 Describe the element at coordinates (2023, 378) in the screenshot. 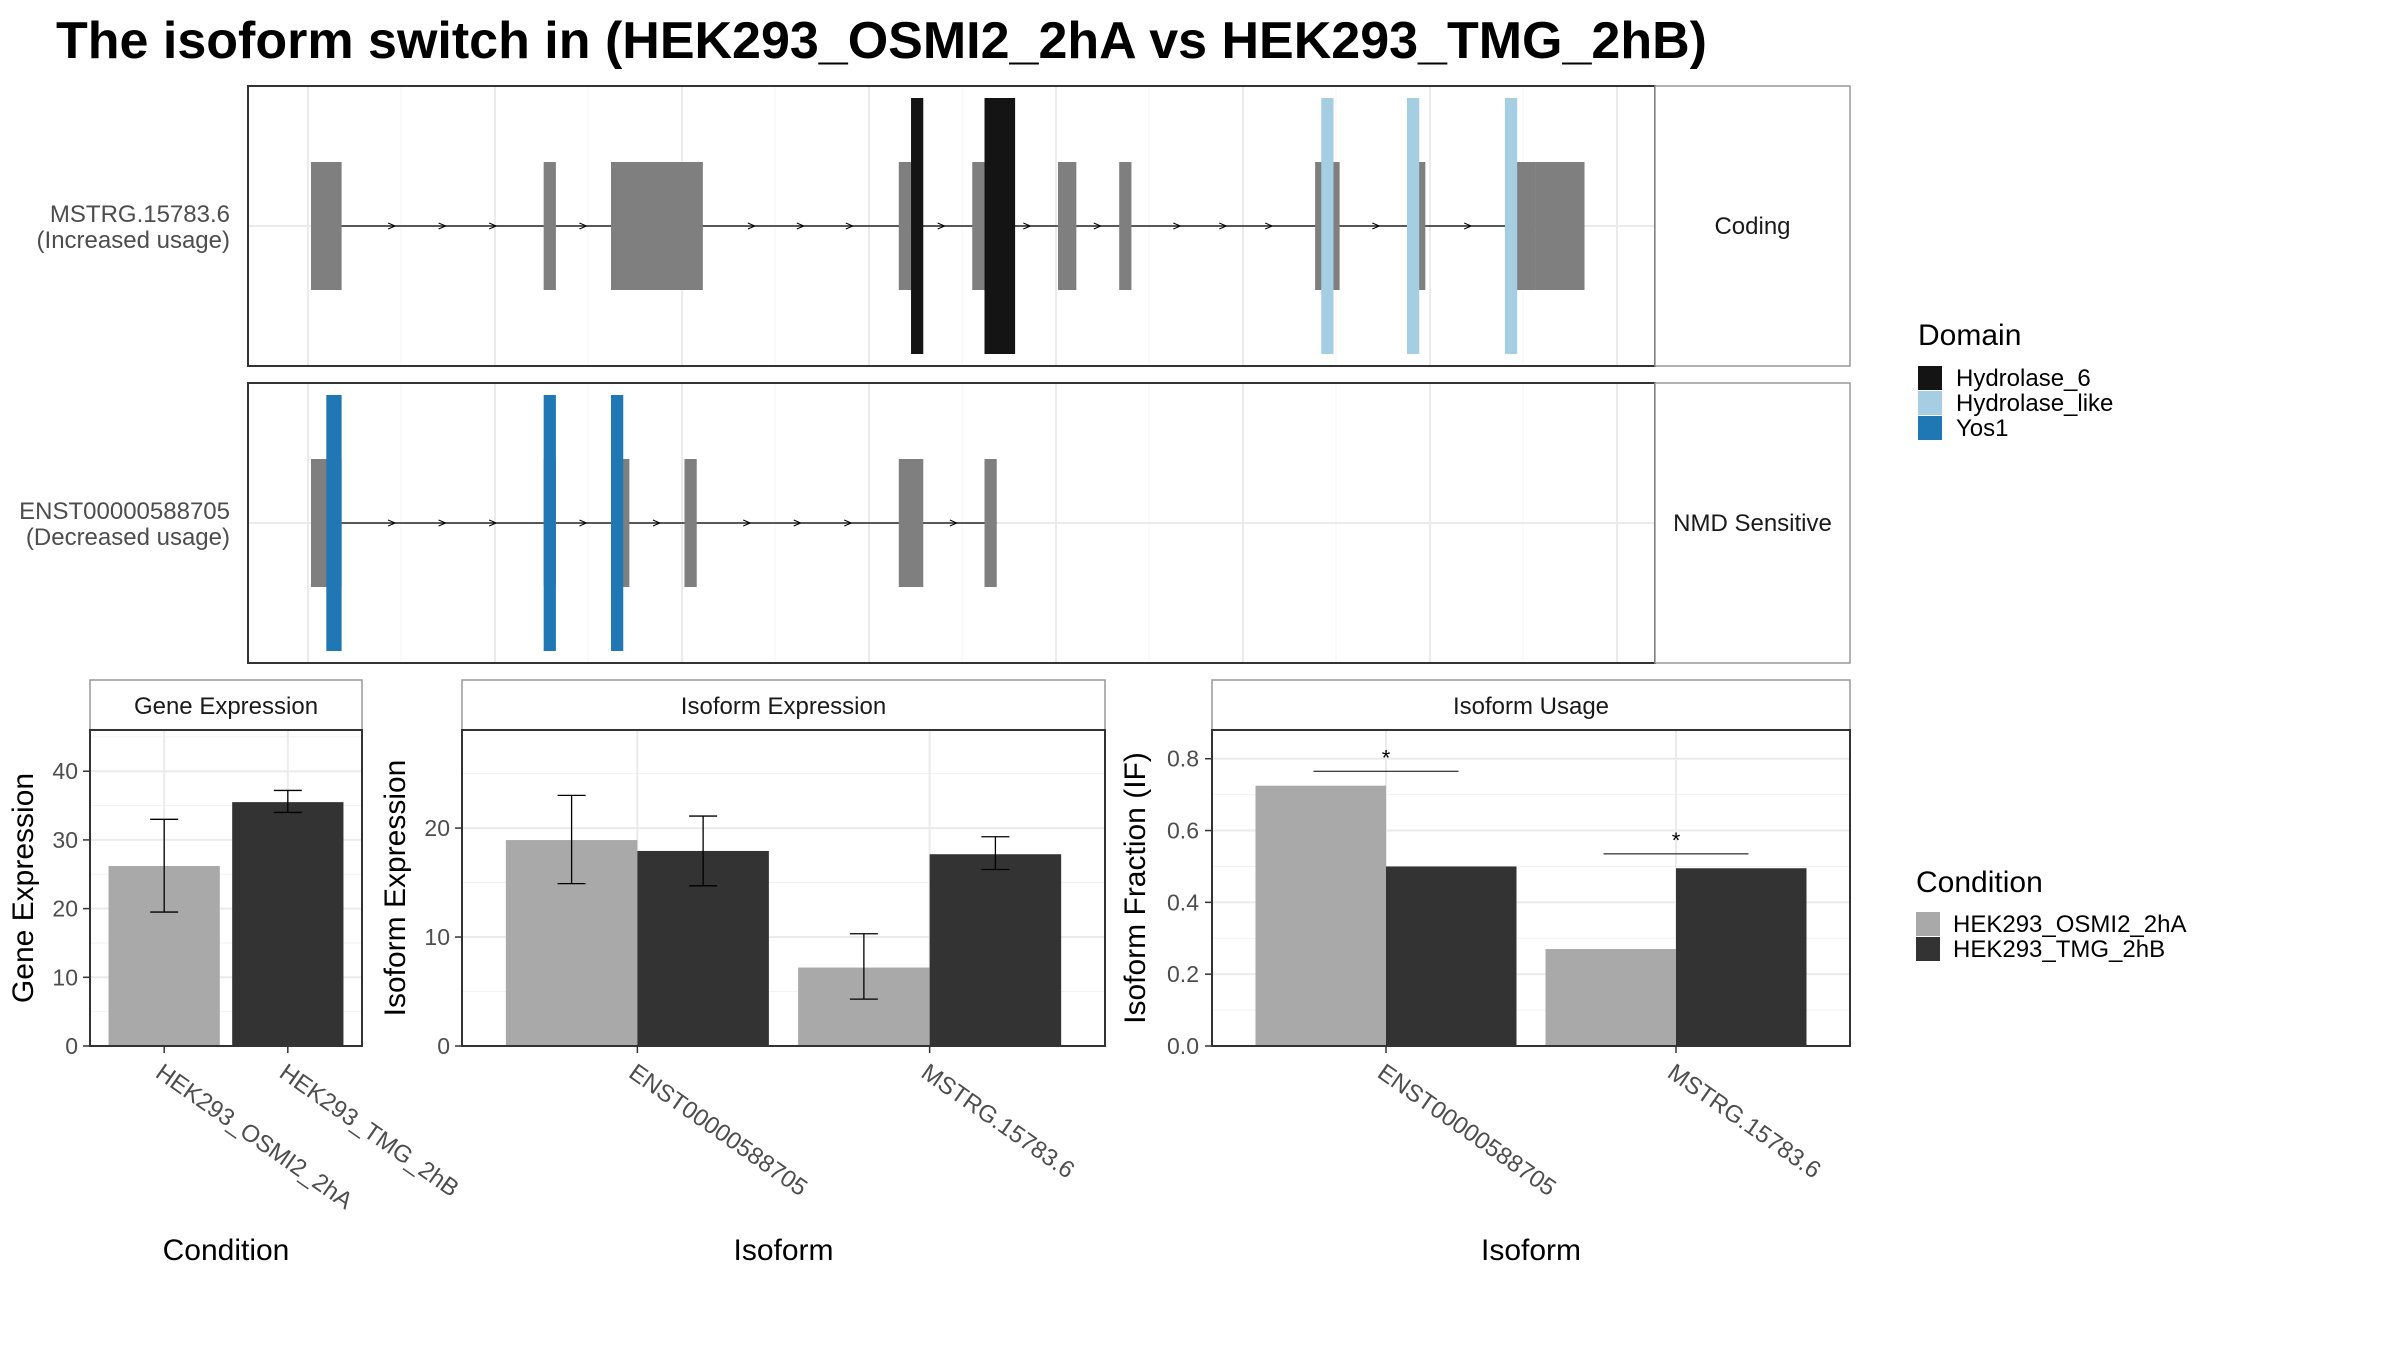

I see `domain-legend-label: Hydrolase_6` at that location.